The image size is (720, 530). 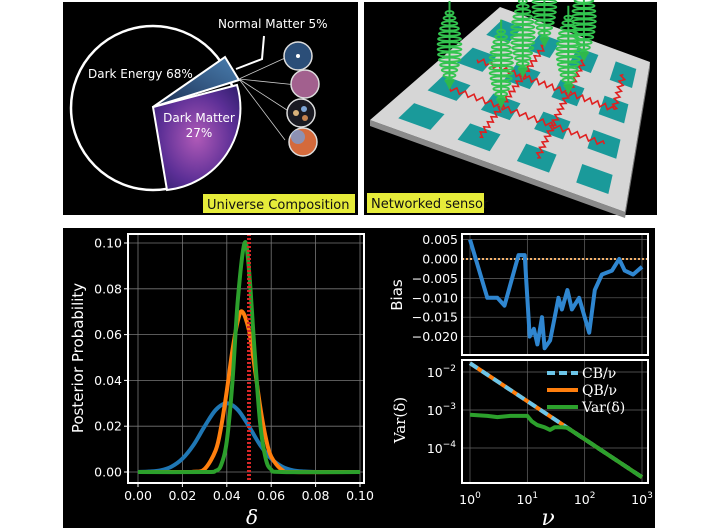 What do you see at coordinates (435, 336) in the screenshot?
I see `y-tick-label: −0.020` at bounding box center [435, 336].